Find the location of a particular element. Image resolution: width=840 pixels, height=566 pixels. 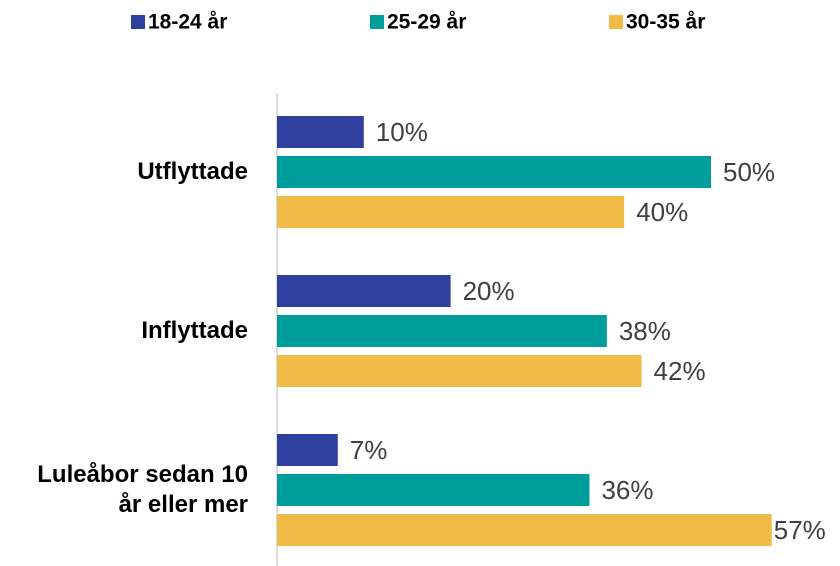

category-label: Utflyttade is located at coordinates (192, 171).